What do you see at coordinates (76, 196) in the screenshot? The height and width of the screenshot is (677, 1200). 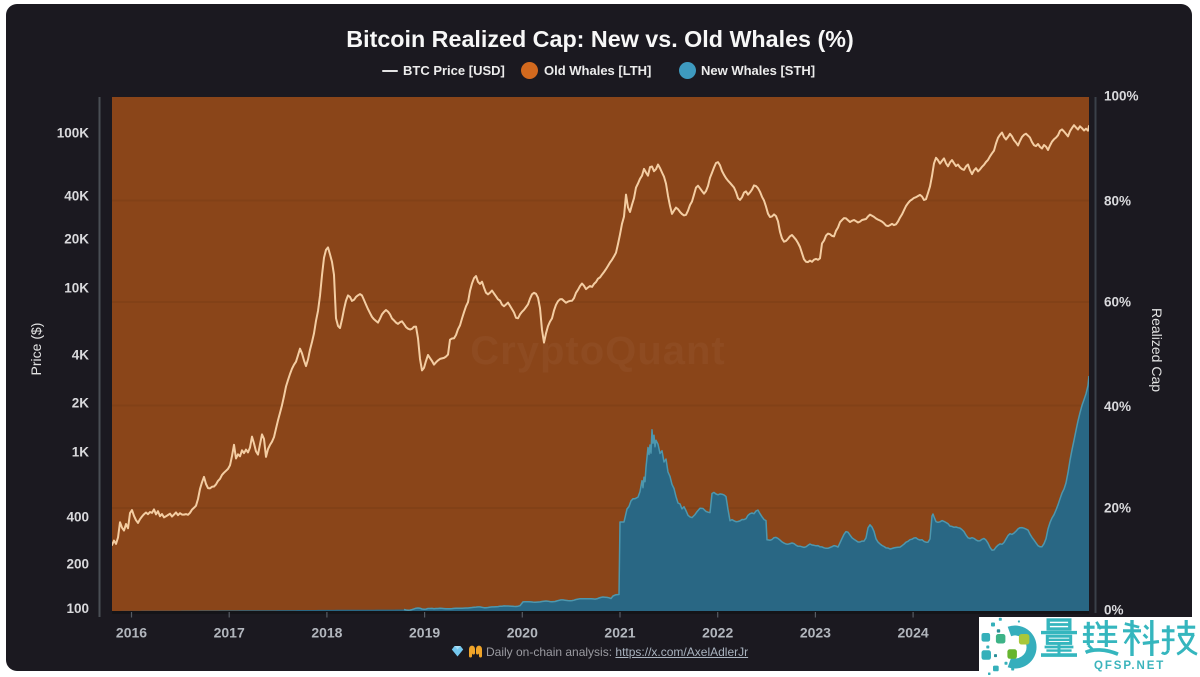 I see `svg-text: 40K` at bounding box center [76, 196].